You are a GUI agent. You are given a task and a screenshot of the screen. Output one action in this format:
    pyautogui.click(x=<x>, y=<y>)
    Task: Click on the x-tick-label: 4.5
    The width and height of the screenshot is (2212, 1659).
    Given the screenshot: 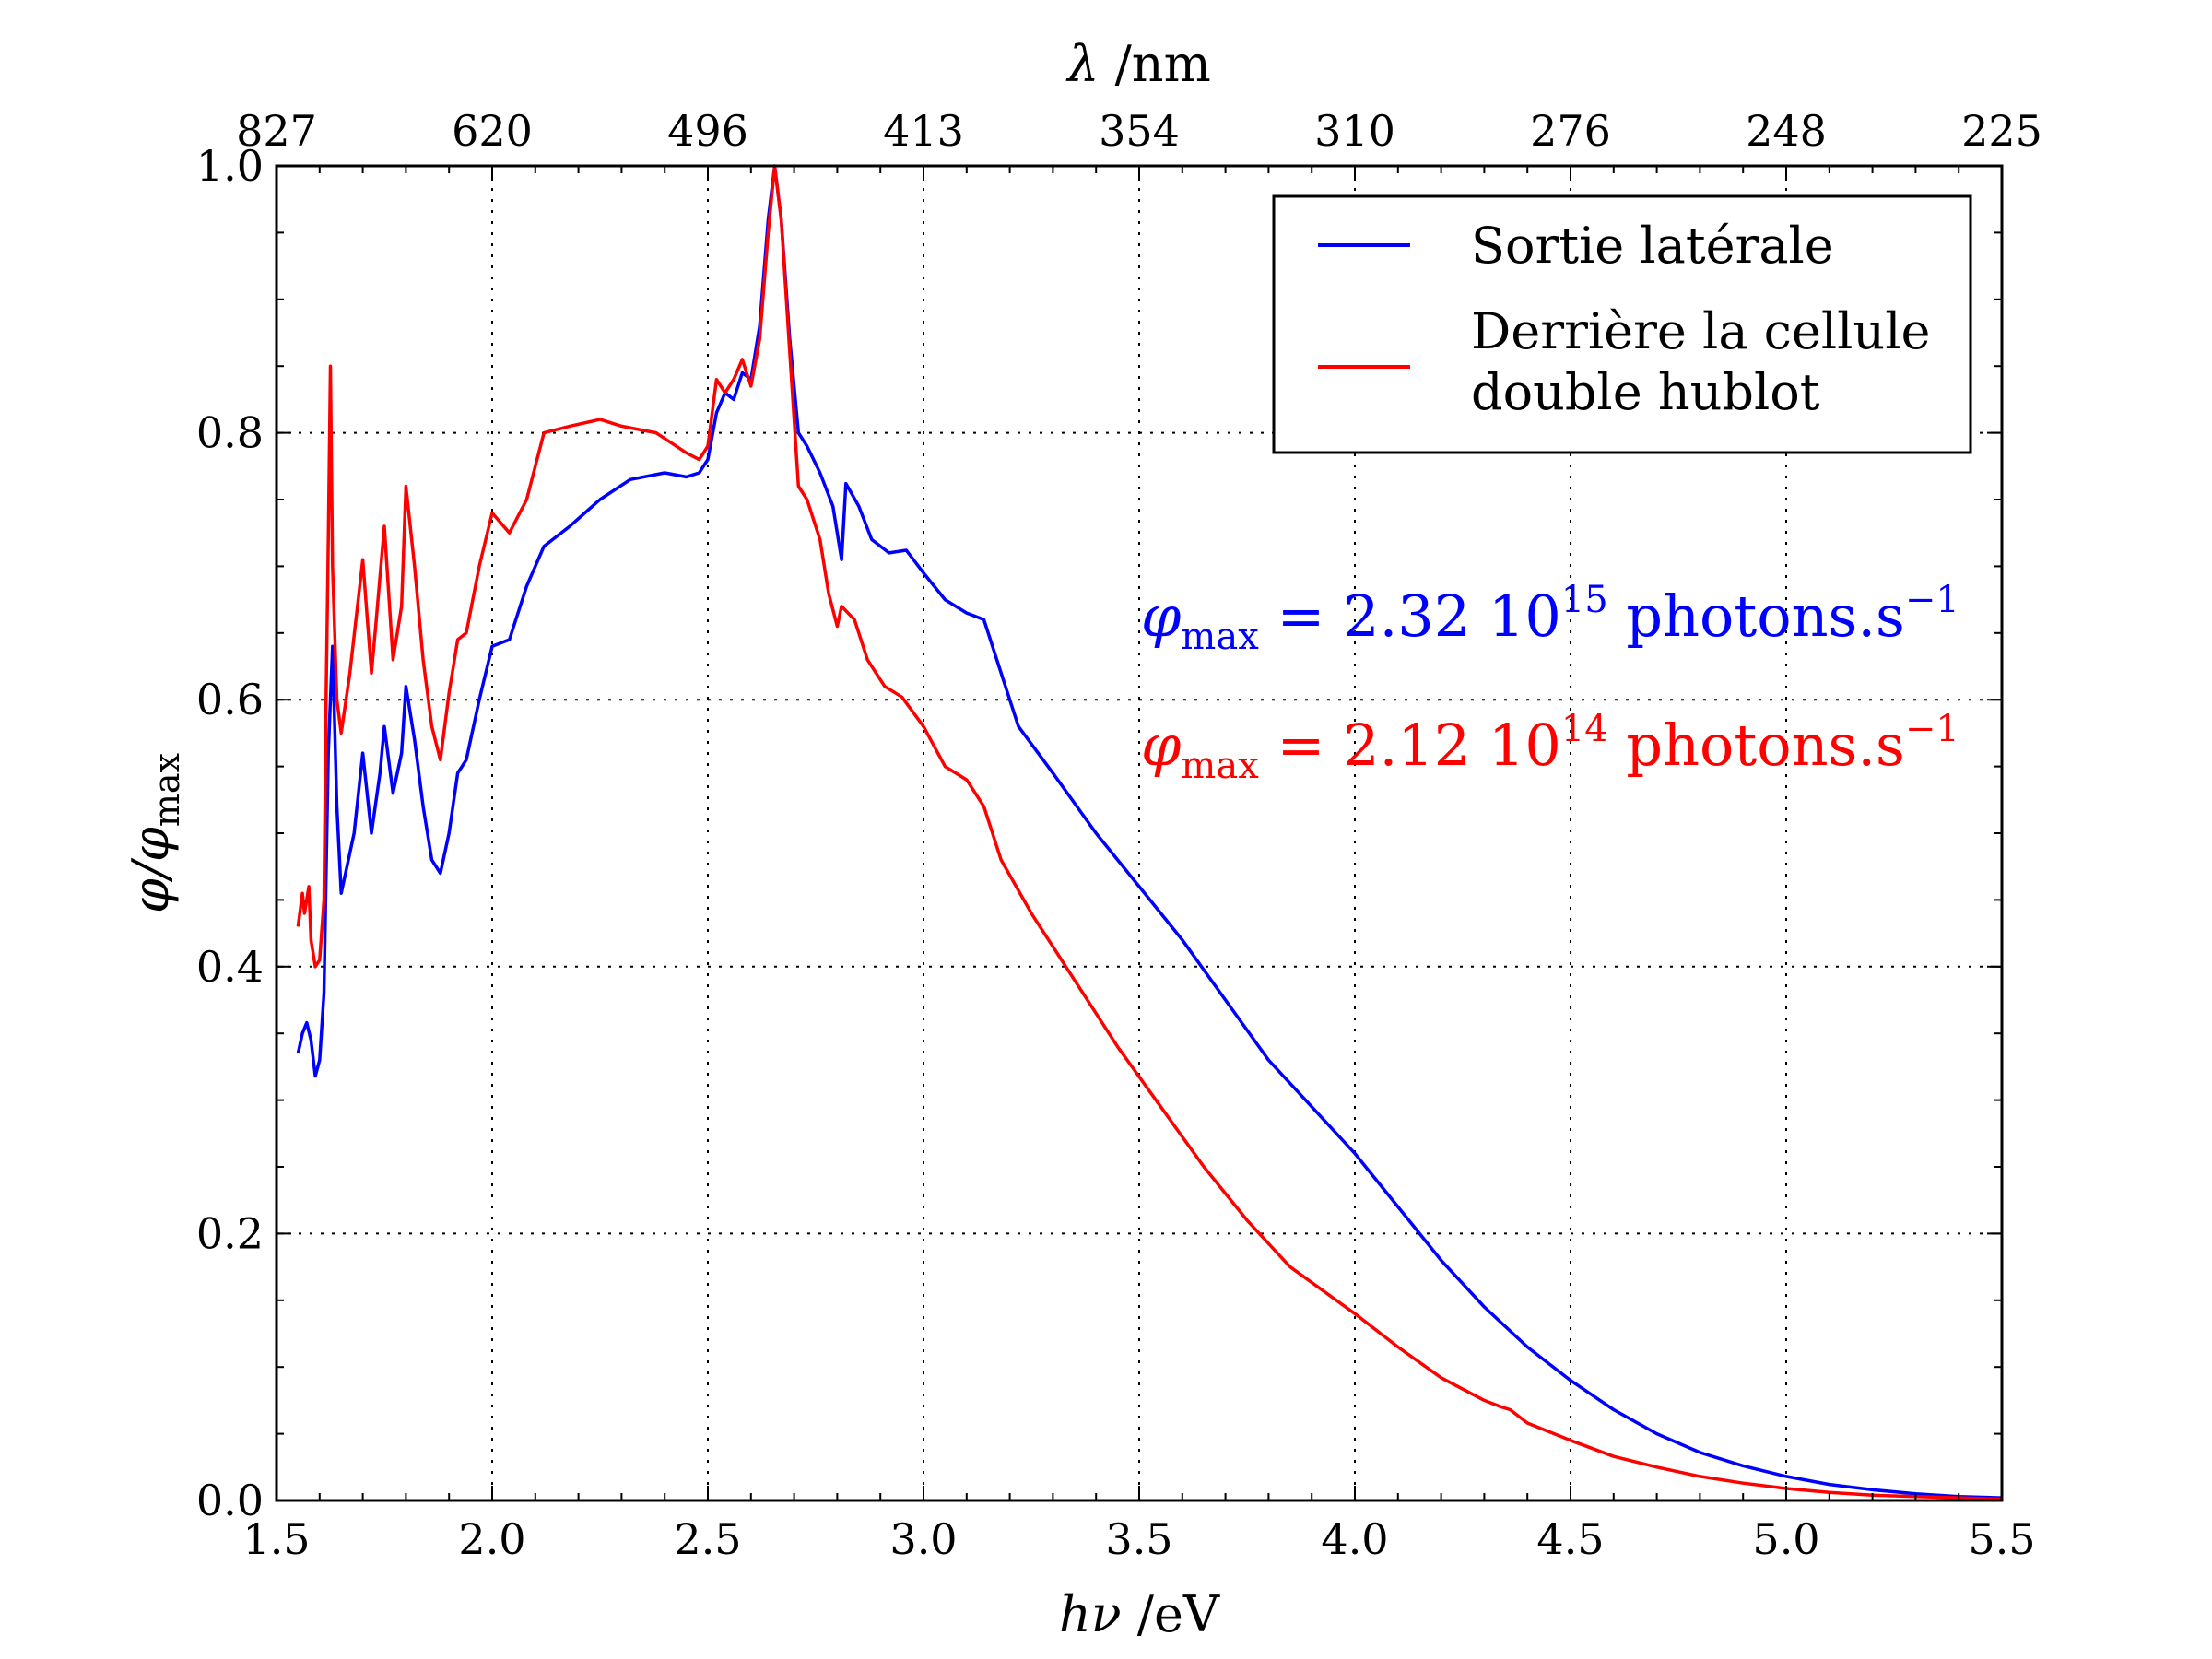 What is the action you would take?
    pyautogui.click(x=1570, y=1539)
    